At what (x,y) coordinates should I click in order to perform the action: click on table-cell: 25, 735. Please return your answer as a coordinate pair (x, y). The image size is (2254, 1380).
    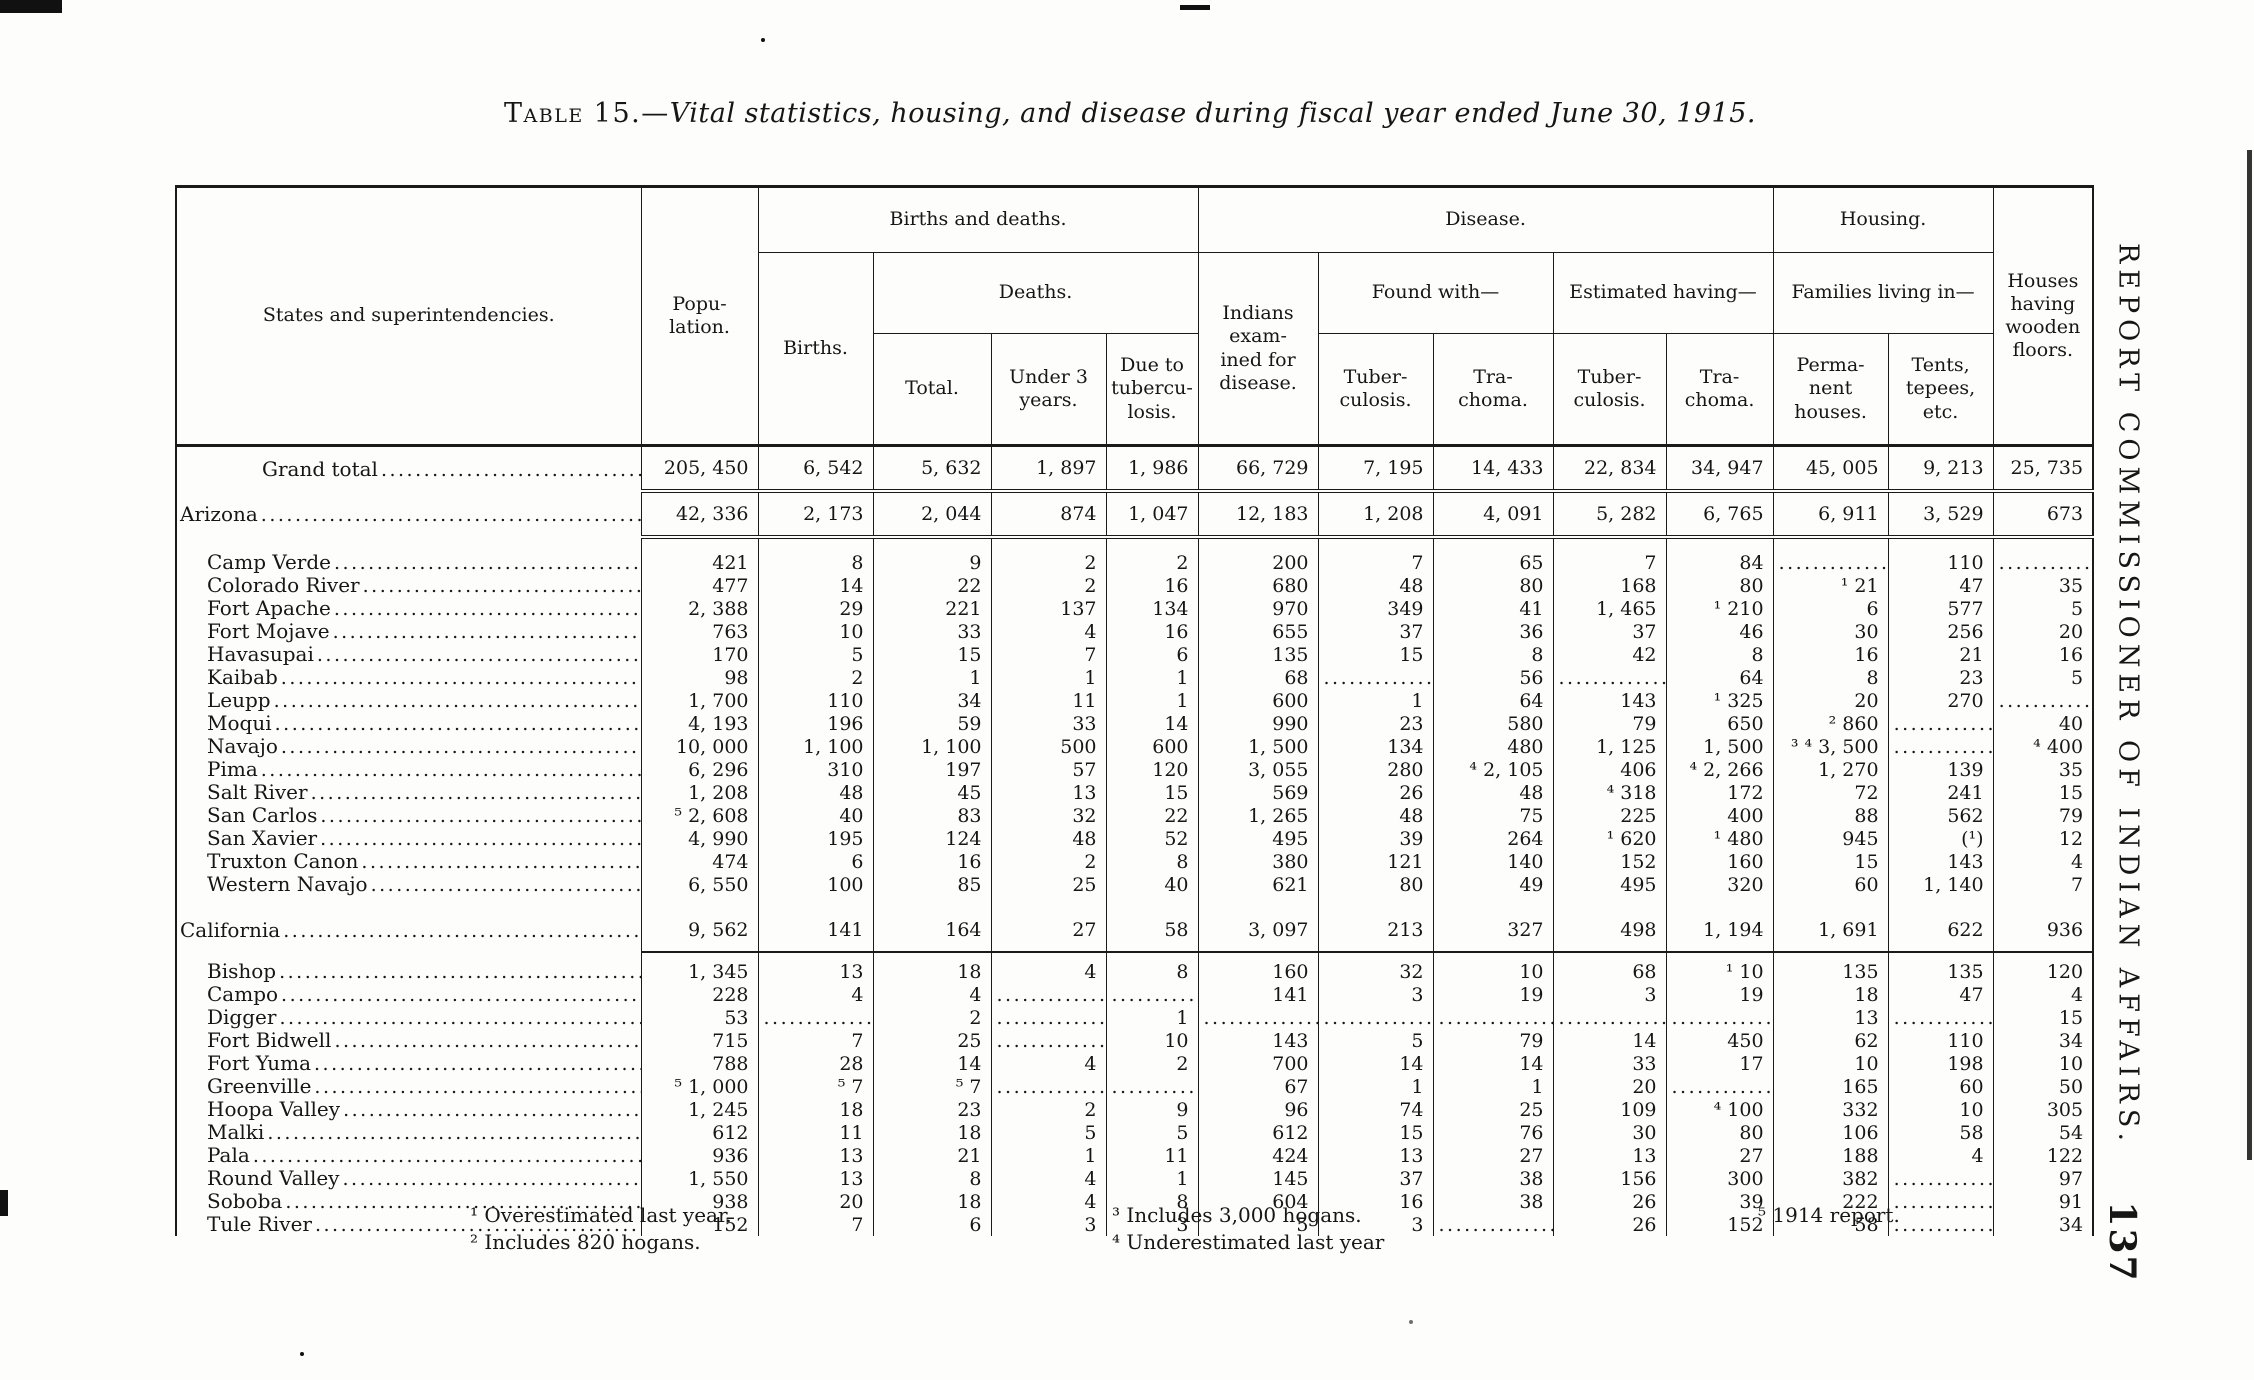
    Looking at the image, I should click on (2043, 469).